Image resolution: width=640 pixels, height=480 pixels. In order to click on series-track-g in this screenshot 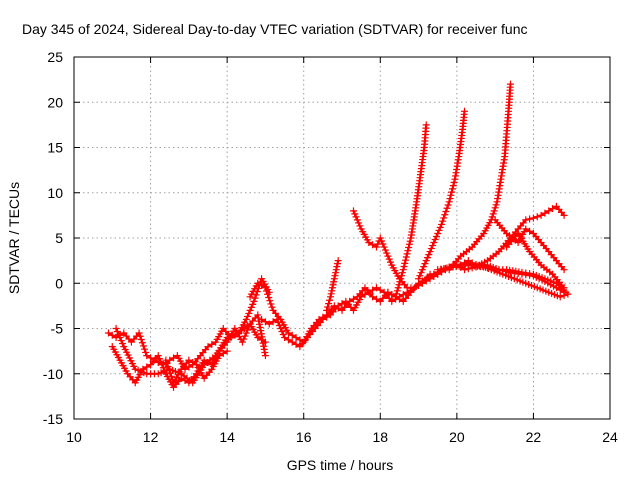, I will do `click(332, 285)`.